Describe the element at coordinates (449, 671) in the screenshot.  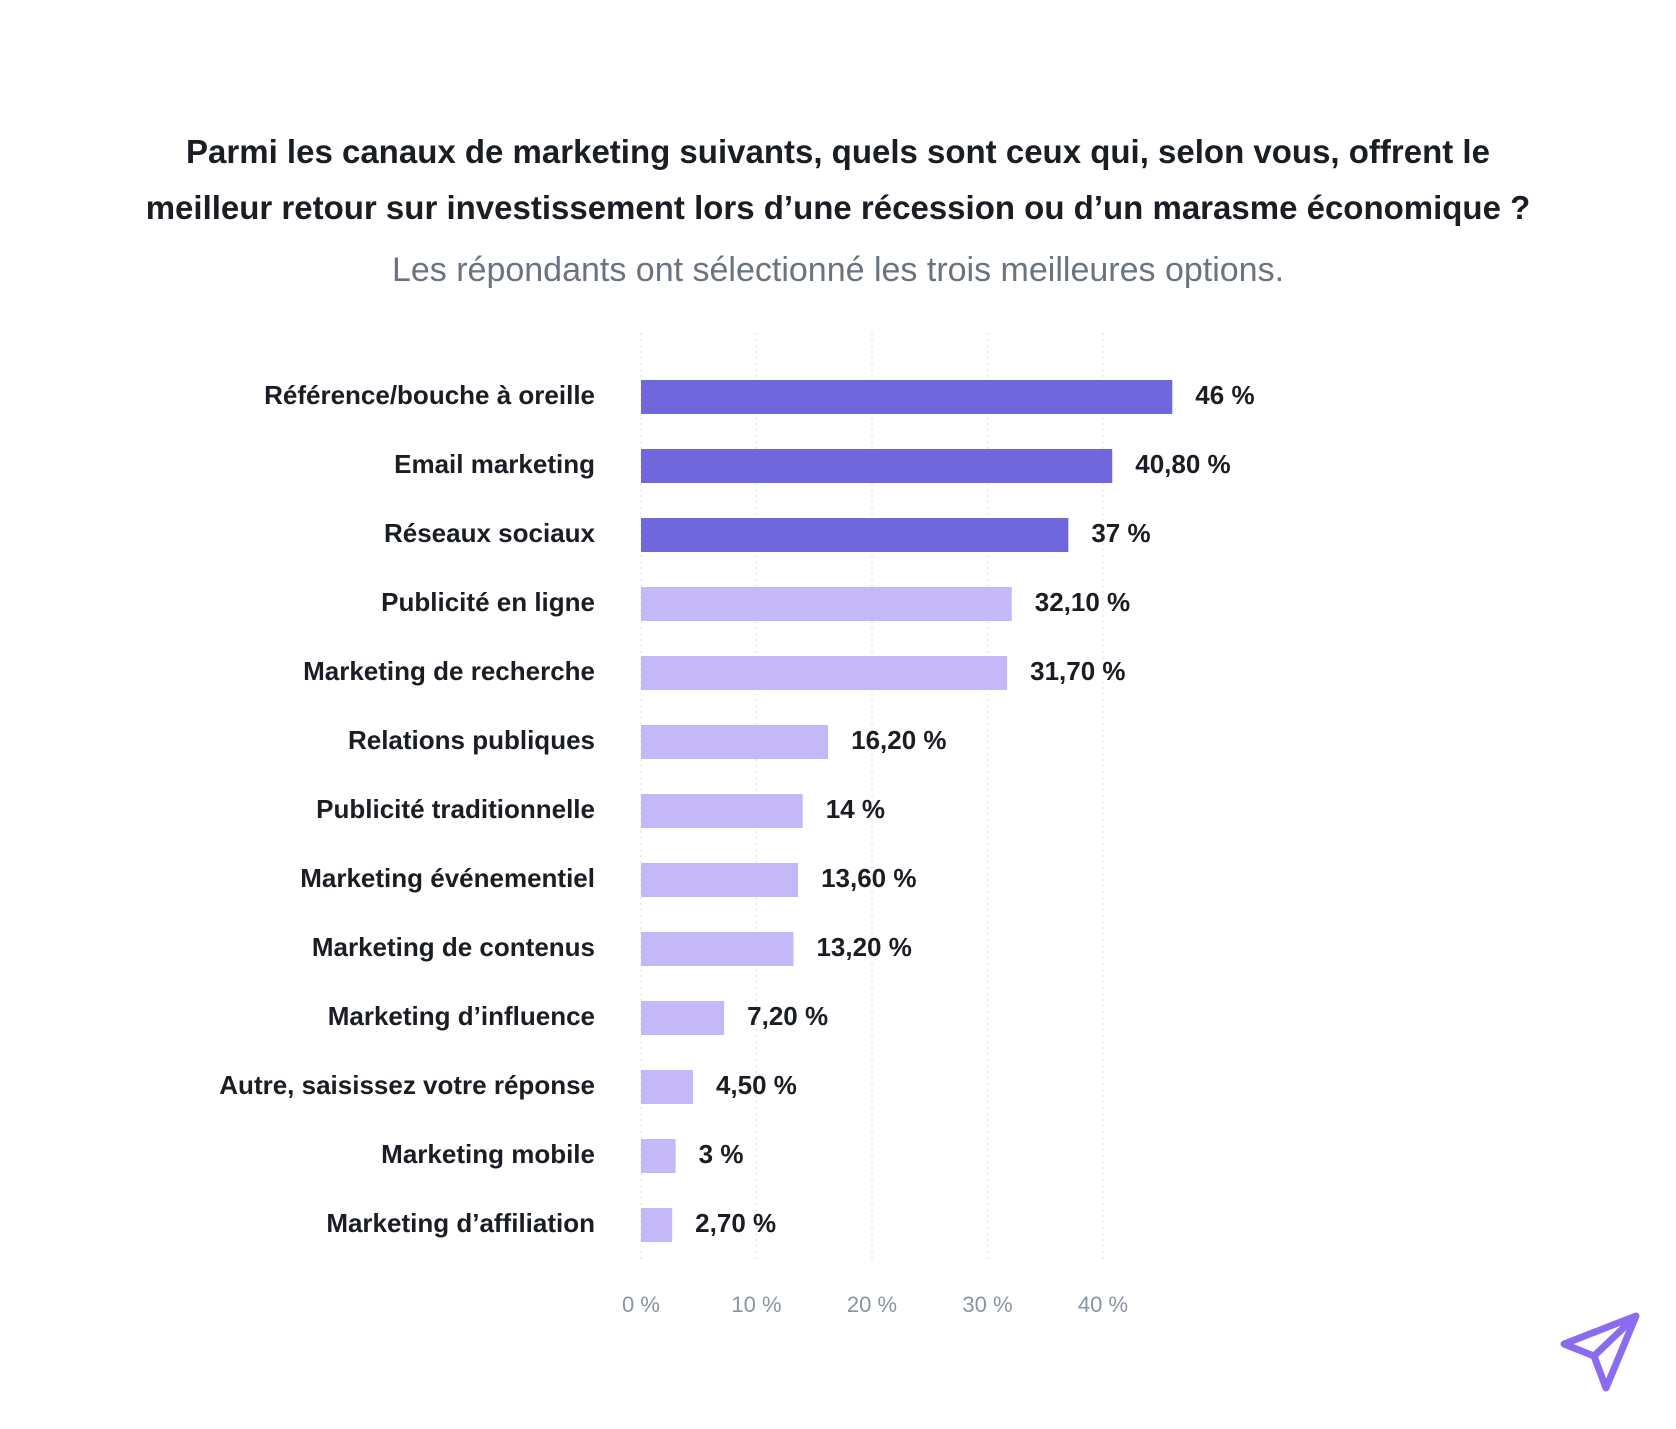
I see `category-label: Marketing de recherche` at that location.